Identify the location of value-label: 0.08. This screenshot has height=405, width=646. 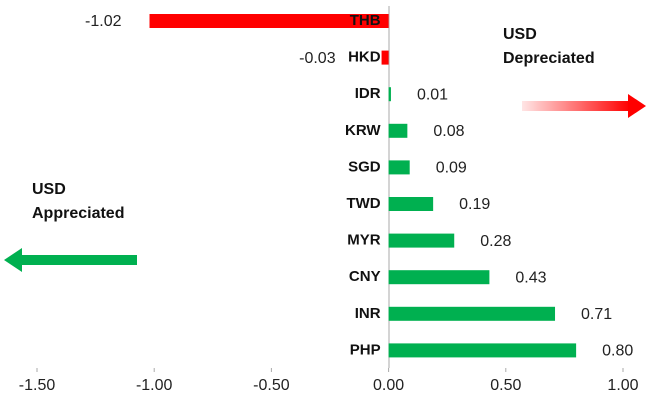
(448, 131).